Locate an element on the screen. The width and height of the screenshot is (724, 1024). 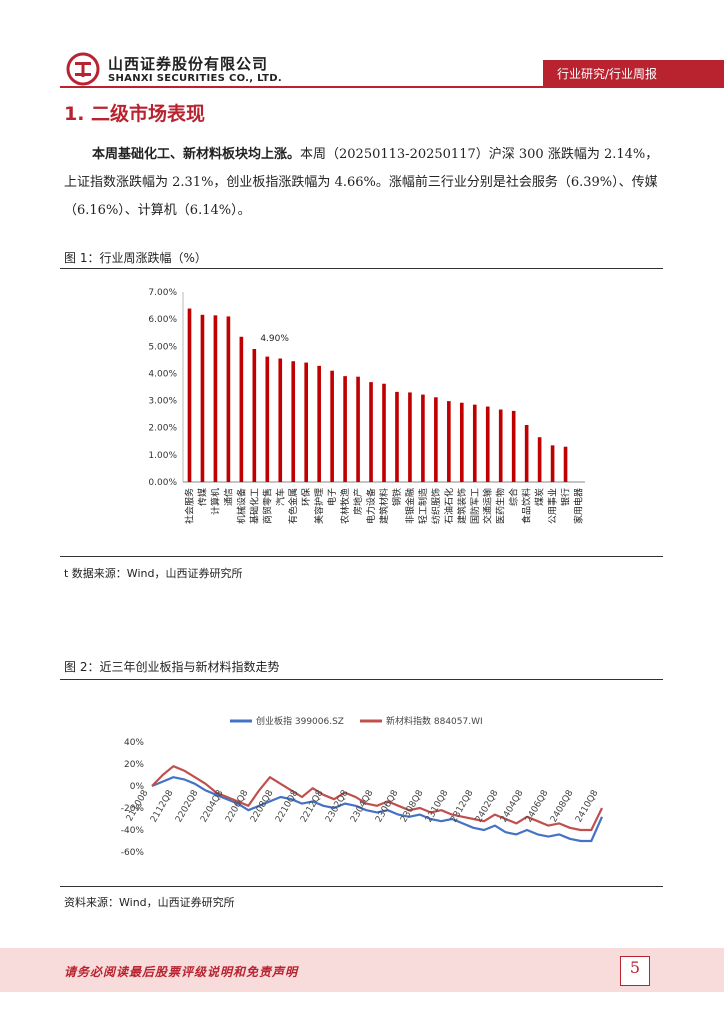
legend-label: 新材料指数 884057.WI is located at coordinates (434, 721).